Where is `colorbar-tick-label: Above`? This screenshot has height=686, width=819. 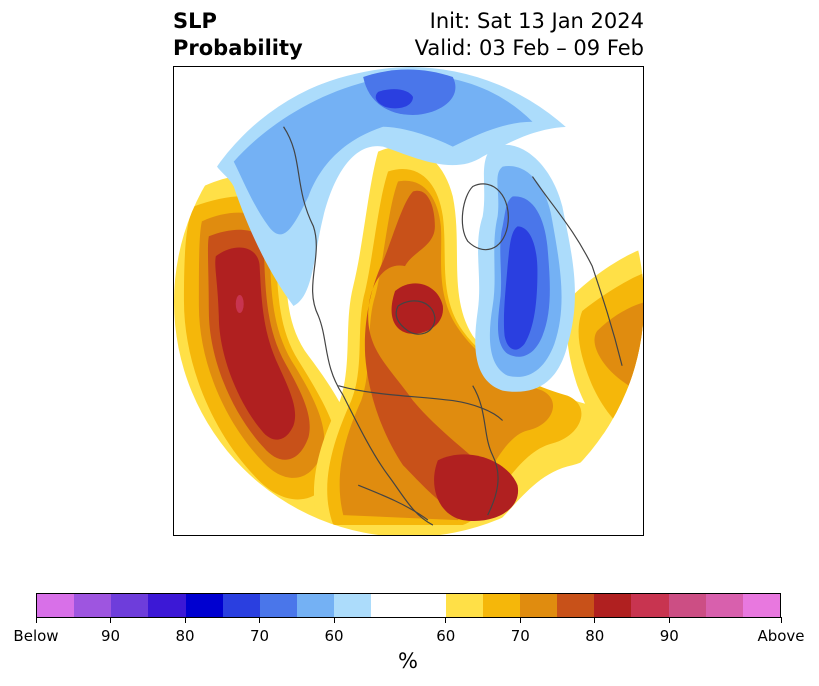
colorbar-tick-label: Above is located at coordinates (781, 636).